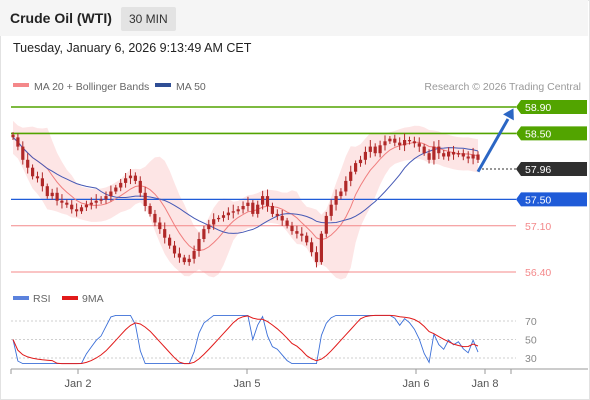  What do you see at coordinates (191, 87) in the screenshot?
I see `ma50-legend-label: MA 50` at bounding box center [191, 87].